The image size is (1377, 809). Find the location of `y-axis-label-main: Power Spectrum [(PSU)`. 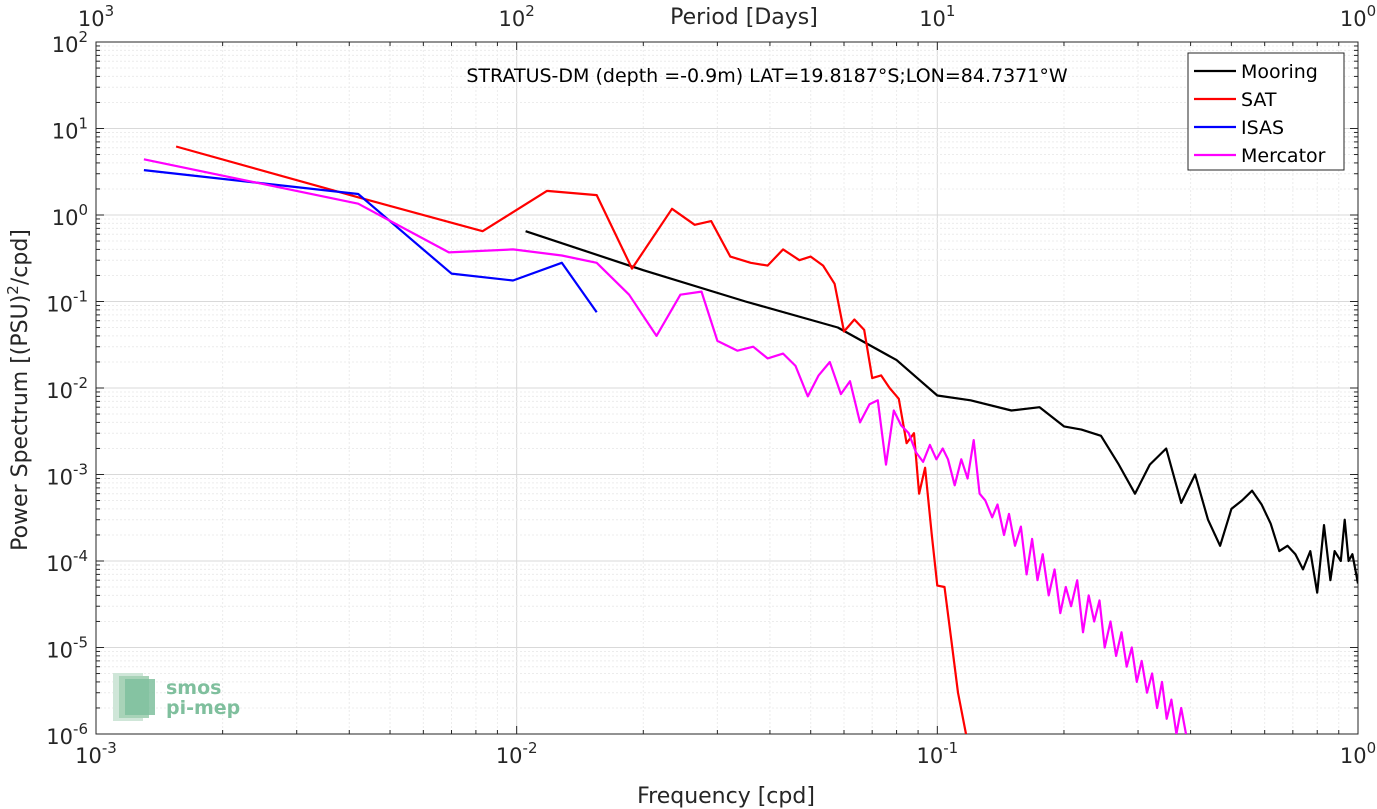

y-axis-label-main: Power Spectrum [(PSU) is located at coordinates (20, 423).